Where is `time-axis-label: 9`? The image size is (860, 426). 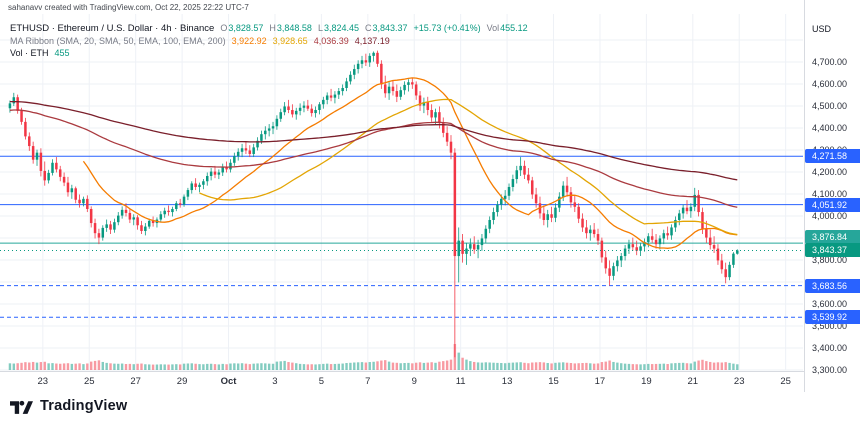
time-axis-label: 9 is located at coordinates (414, 381).